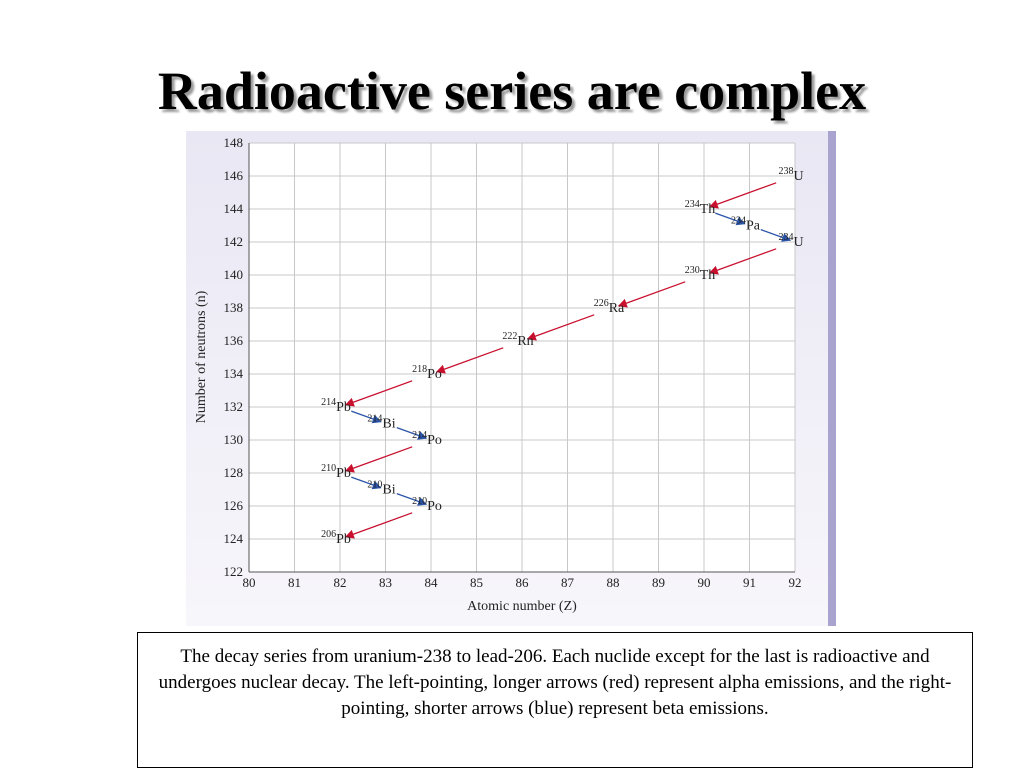 The width and height of the screenshot is (1024, 768). I want to click on nuclide-symbol: Rn, so click(525, 341).